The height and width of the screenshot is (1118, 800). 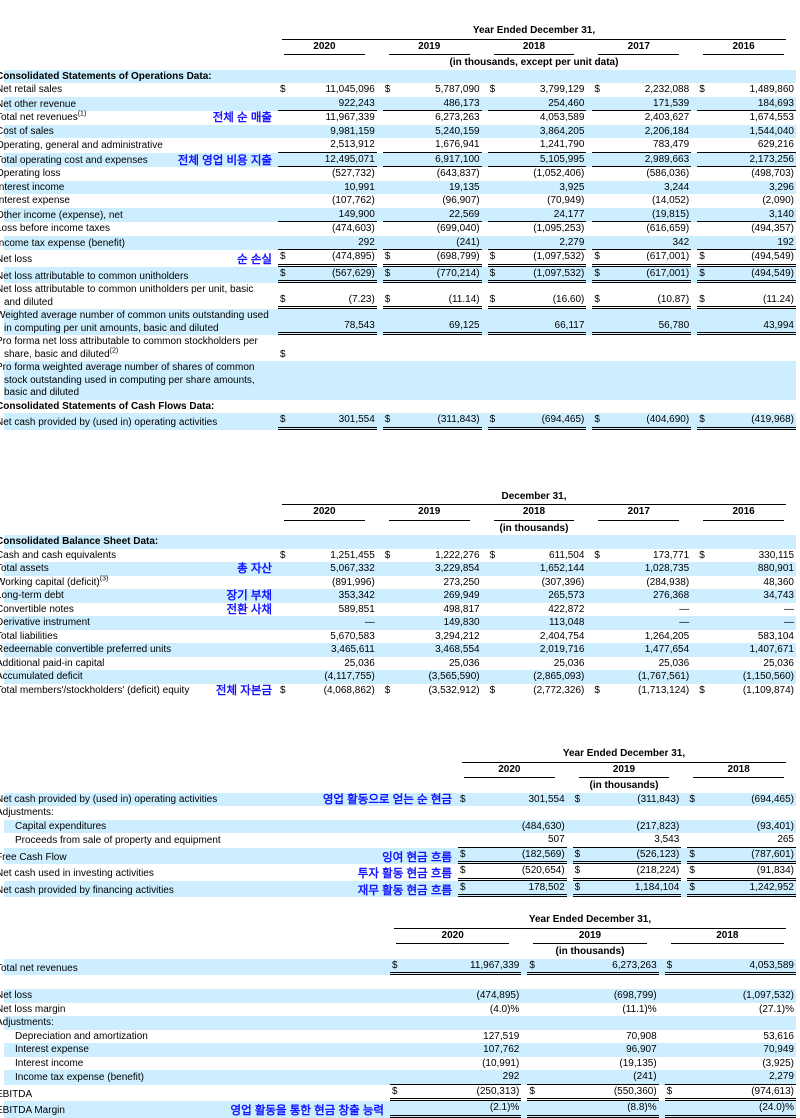 I want to click on cell-value: 2,232,088, so click(x=667, y=89).